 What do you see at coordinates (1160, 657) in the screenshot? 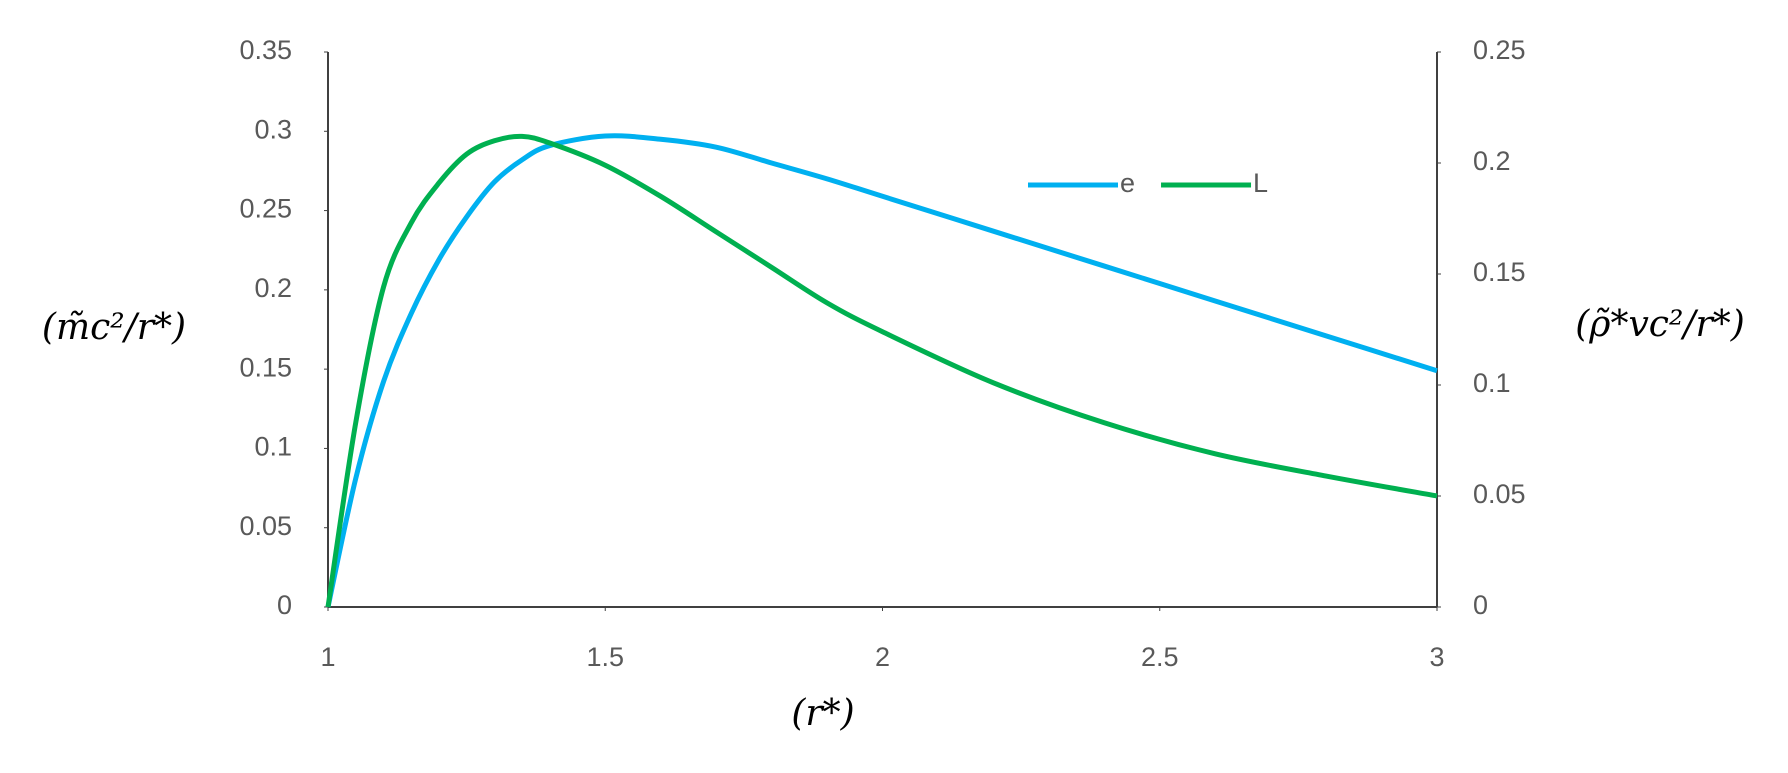
I see `x-tick-label: 2.5` at bounding box center [1160, 657].